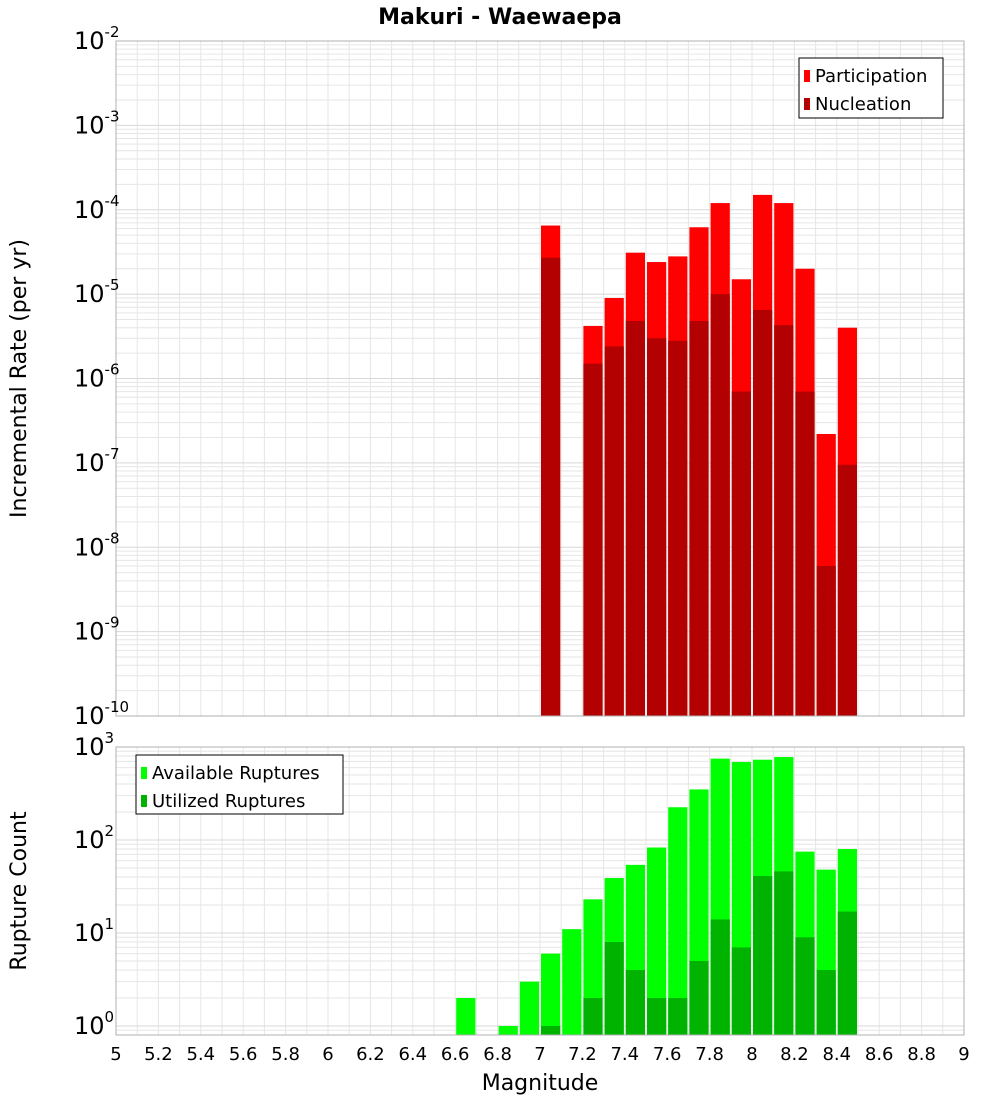 This screenshot has width=1000, height=1100. What do you see at coordinates (751, 1054) in the screenshot?
I see `x-tick-label: 8` at bounding box center [751, 1054].